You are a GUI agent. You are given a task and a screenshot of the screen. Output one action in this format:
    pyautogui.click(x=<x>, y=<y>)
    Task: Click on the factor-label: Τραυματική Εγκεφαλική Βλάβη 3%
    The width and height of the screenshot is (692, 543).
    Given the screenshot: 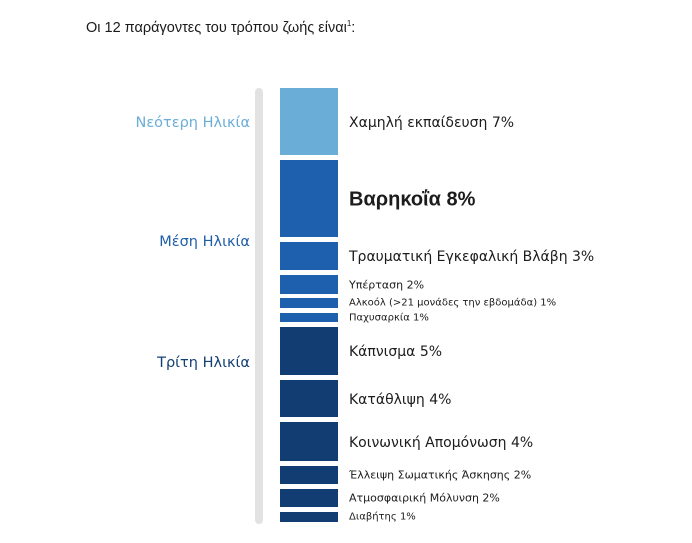 What is the action you would take?
    pyautogui.click(x=472, y=257)
    